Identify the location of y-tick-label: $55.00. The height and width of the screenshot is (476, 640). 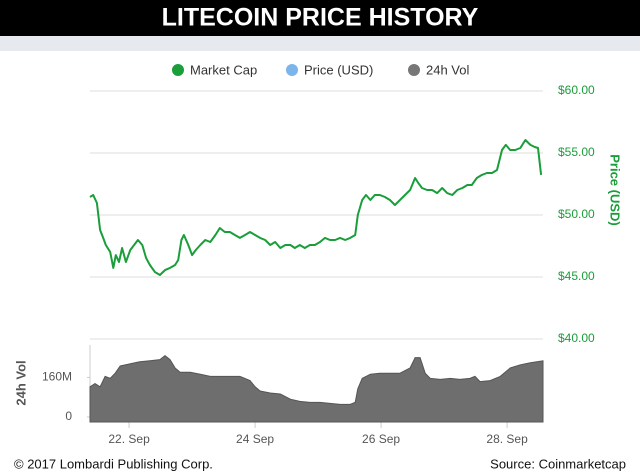
(576, 152).